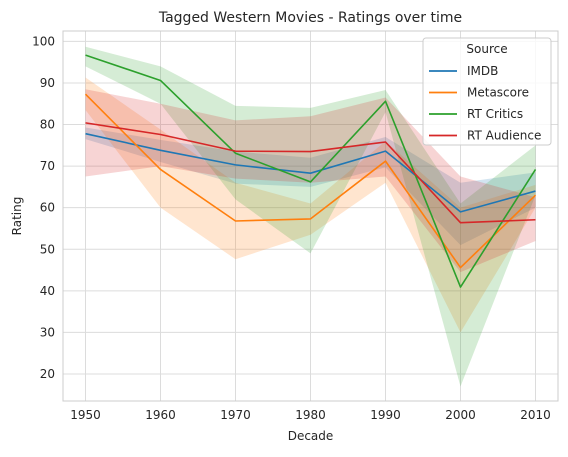 Image resolution: width=568 pixels, height=457 pixels. Describe the element at coordinates (47, 374) in the screenshot. I see `y-tick-label: 20` at that location.